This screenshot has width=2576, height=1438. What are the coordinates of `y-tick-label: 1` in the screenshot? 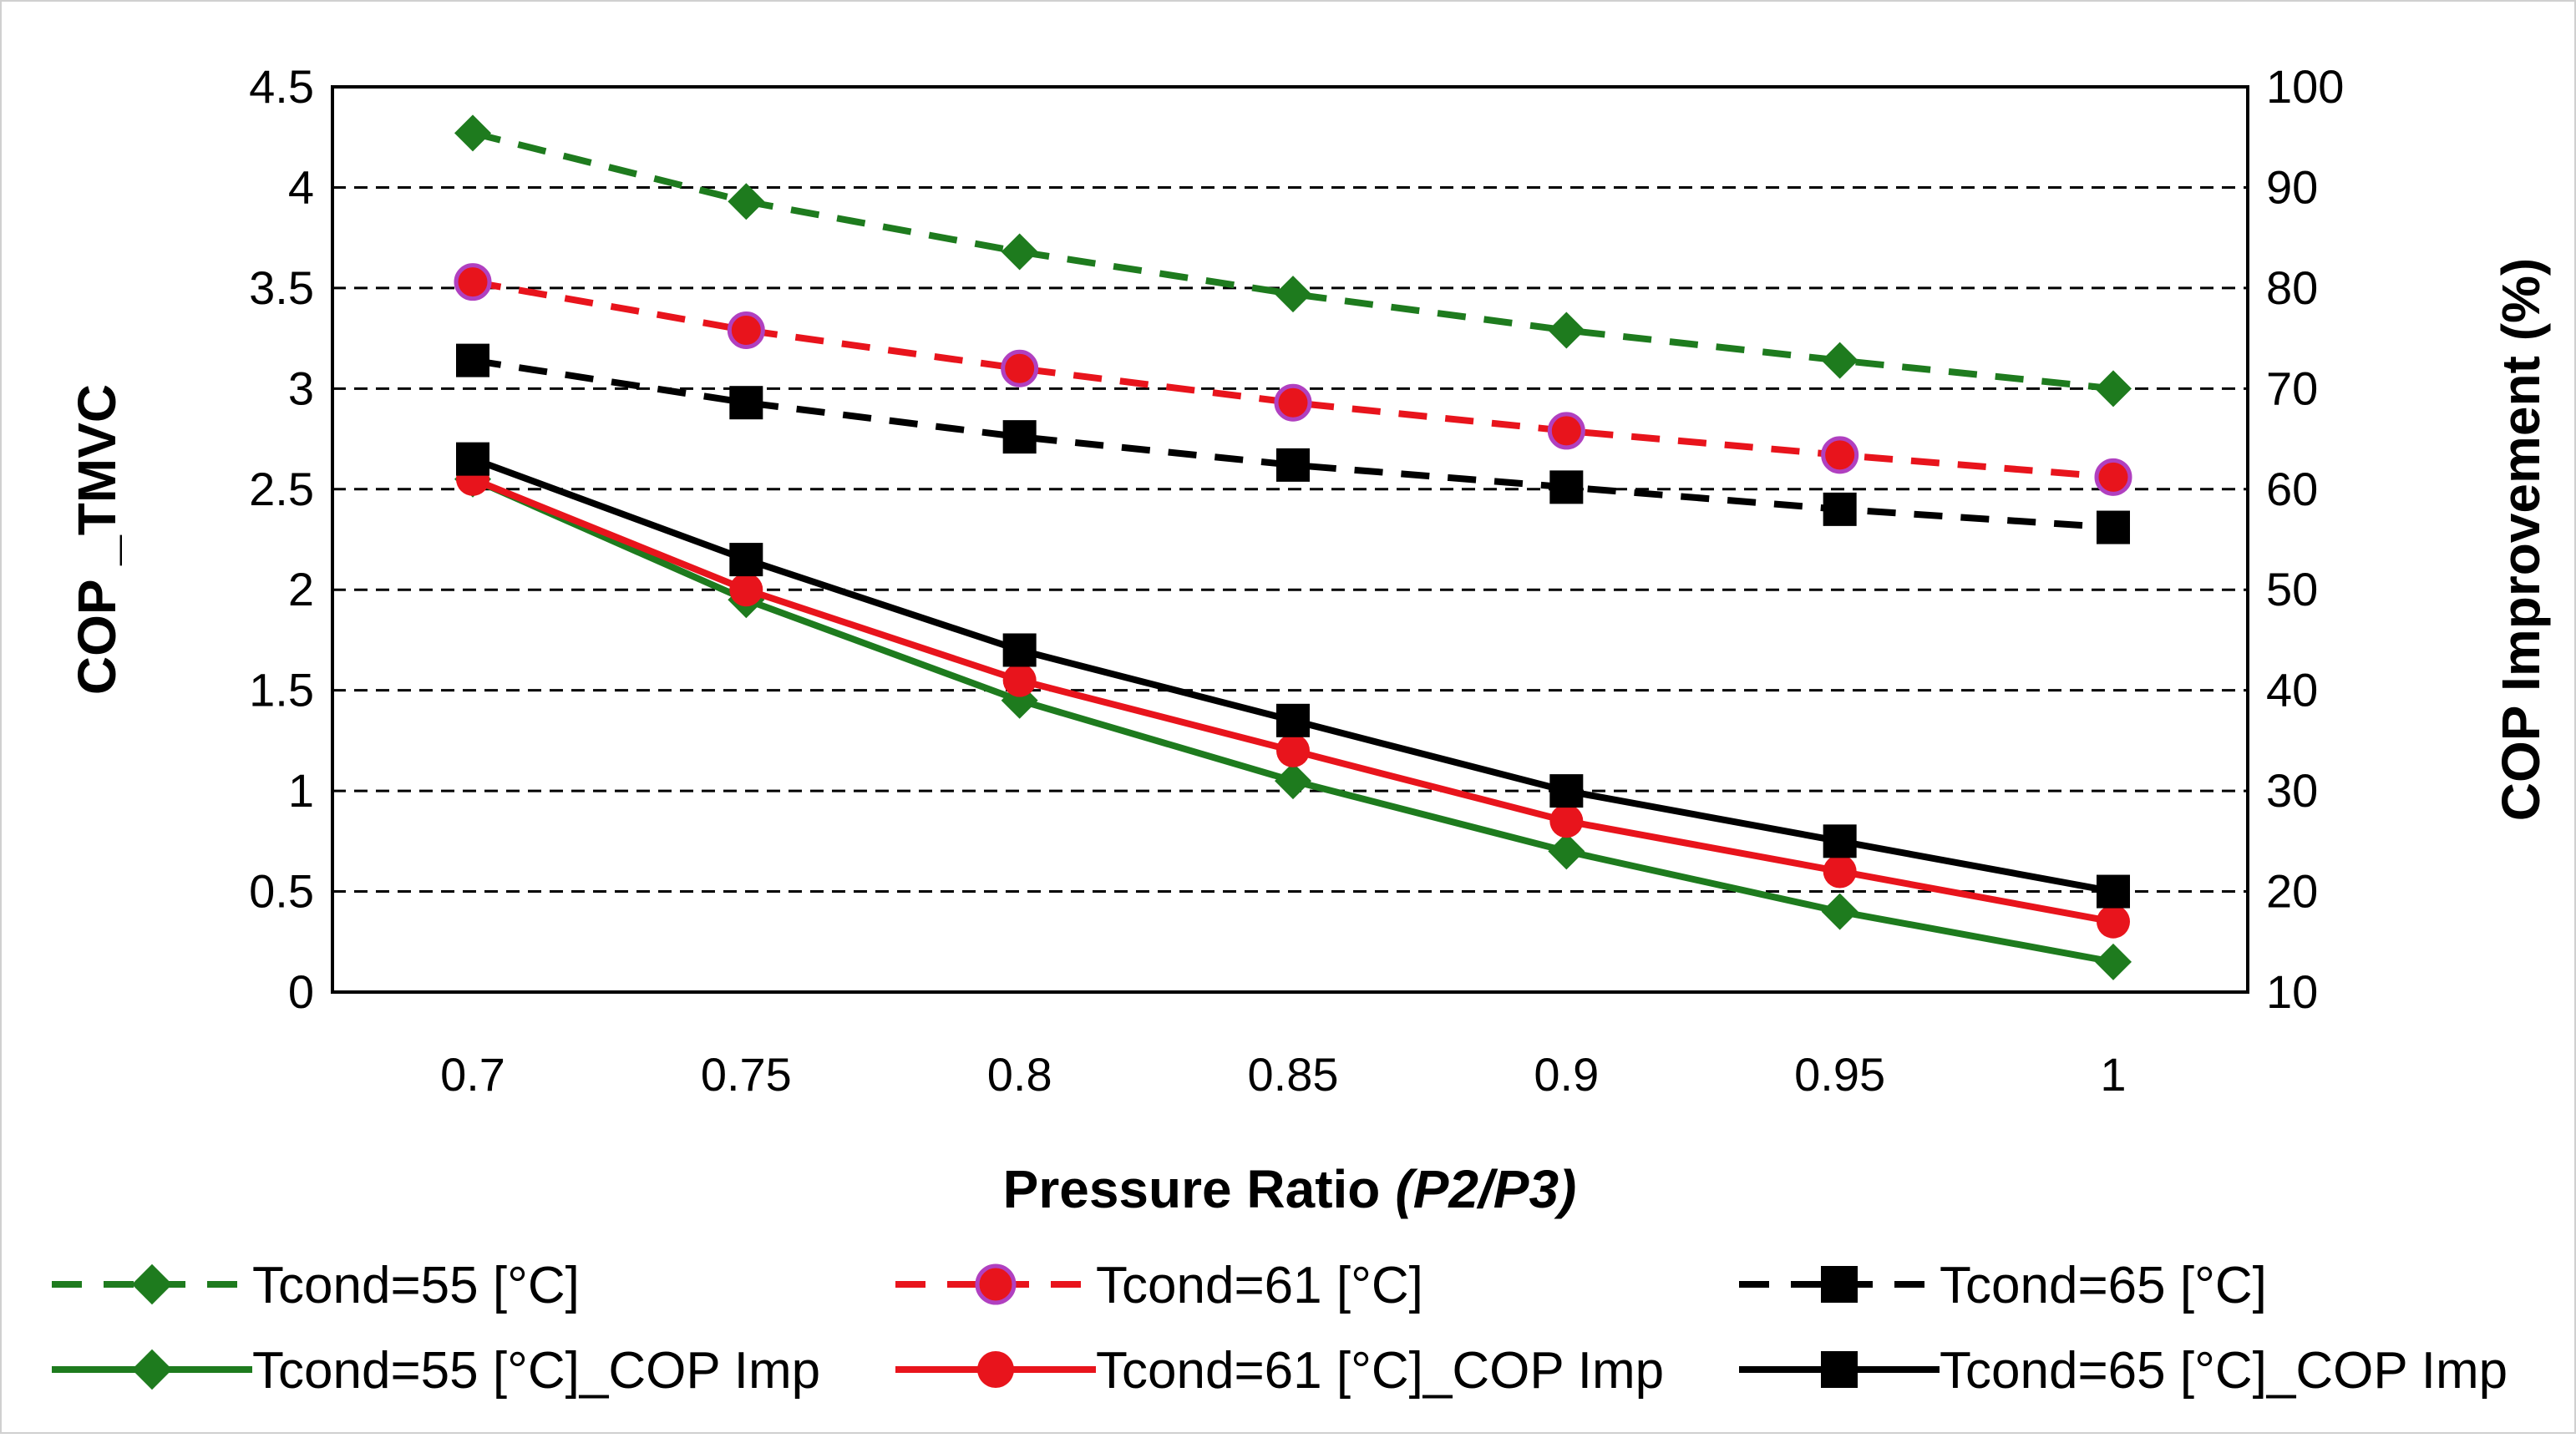 It's located at (301, 791).